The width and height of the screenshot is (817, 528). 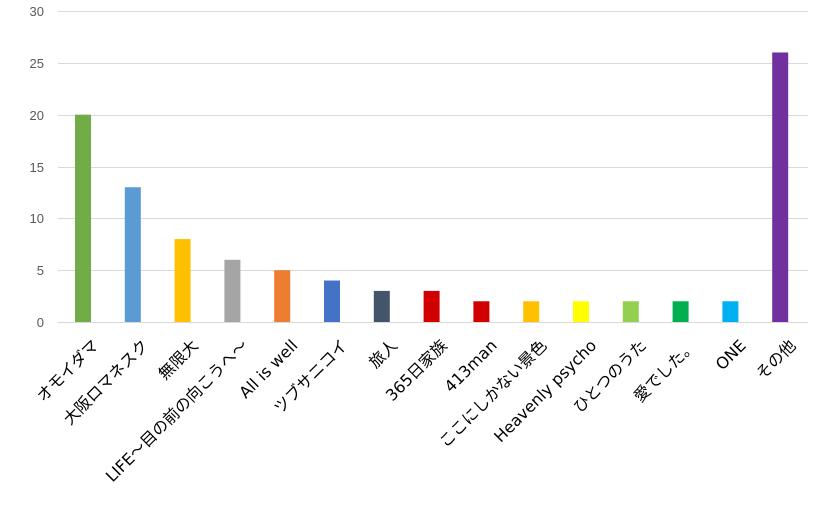 What do you see at coordinates (105, 382) in the screenshot?
I see `x-category-label: 大阪ロマネスク` at bounding box center [105, 382].